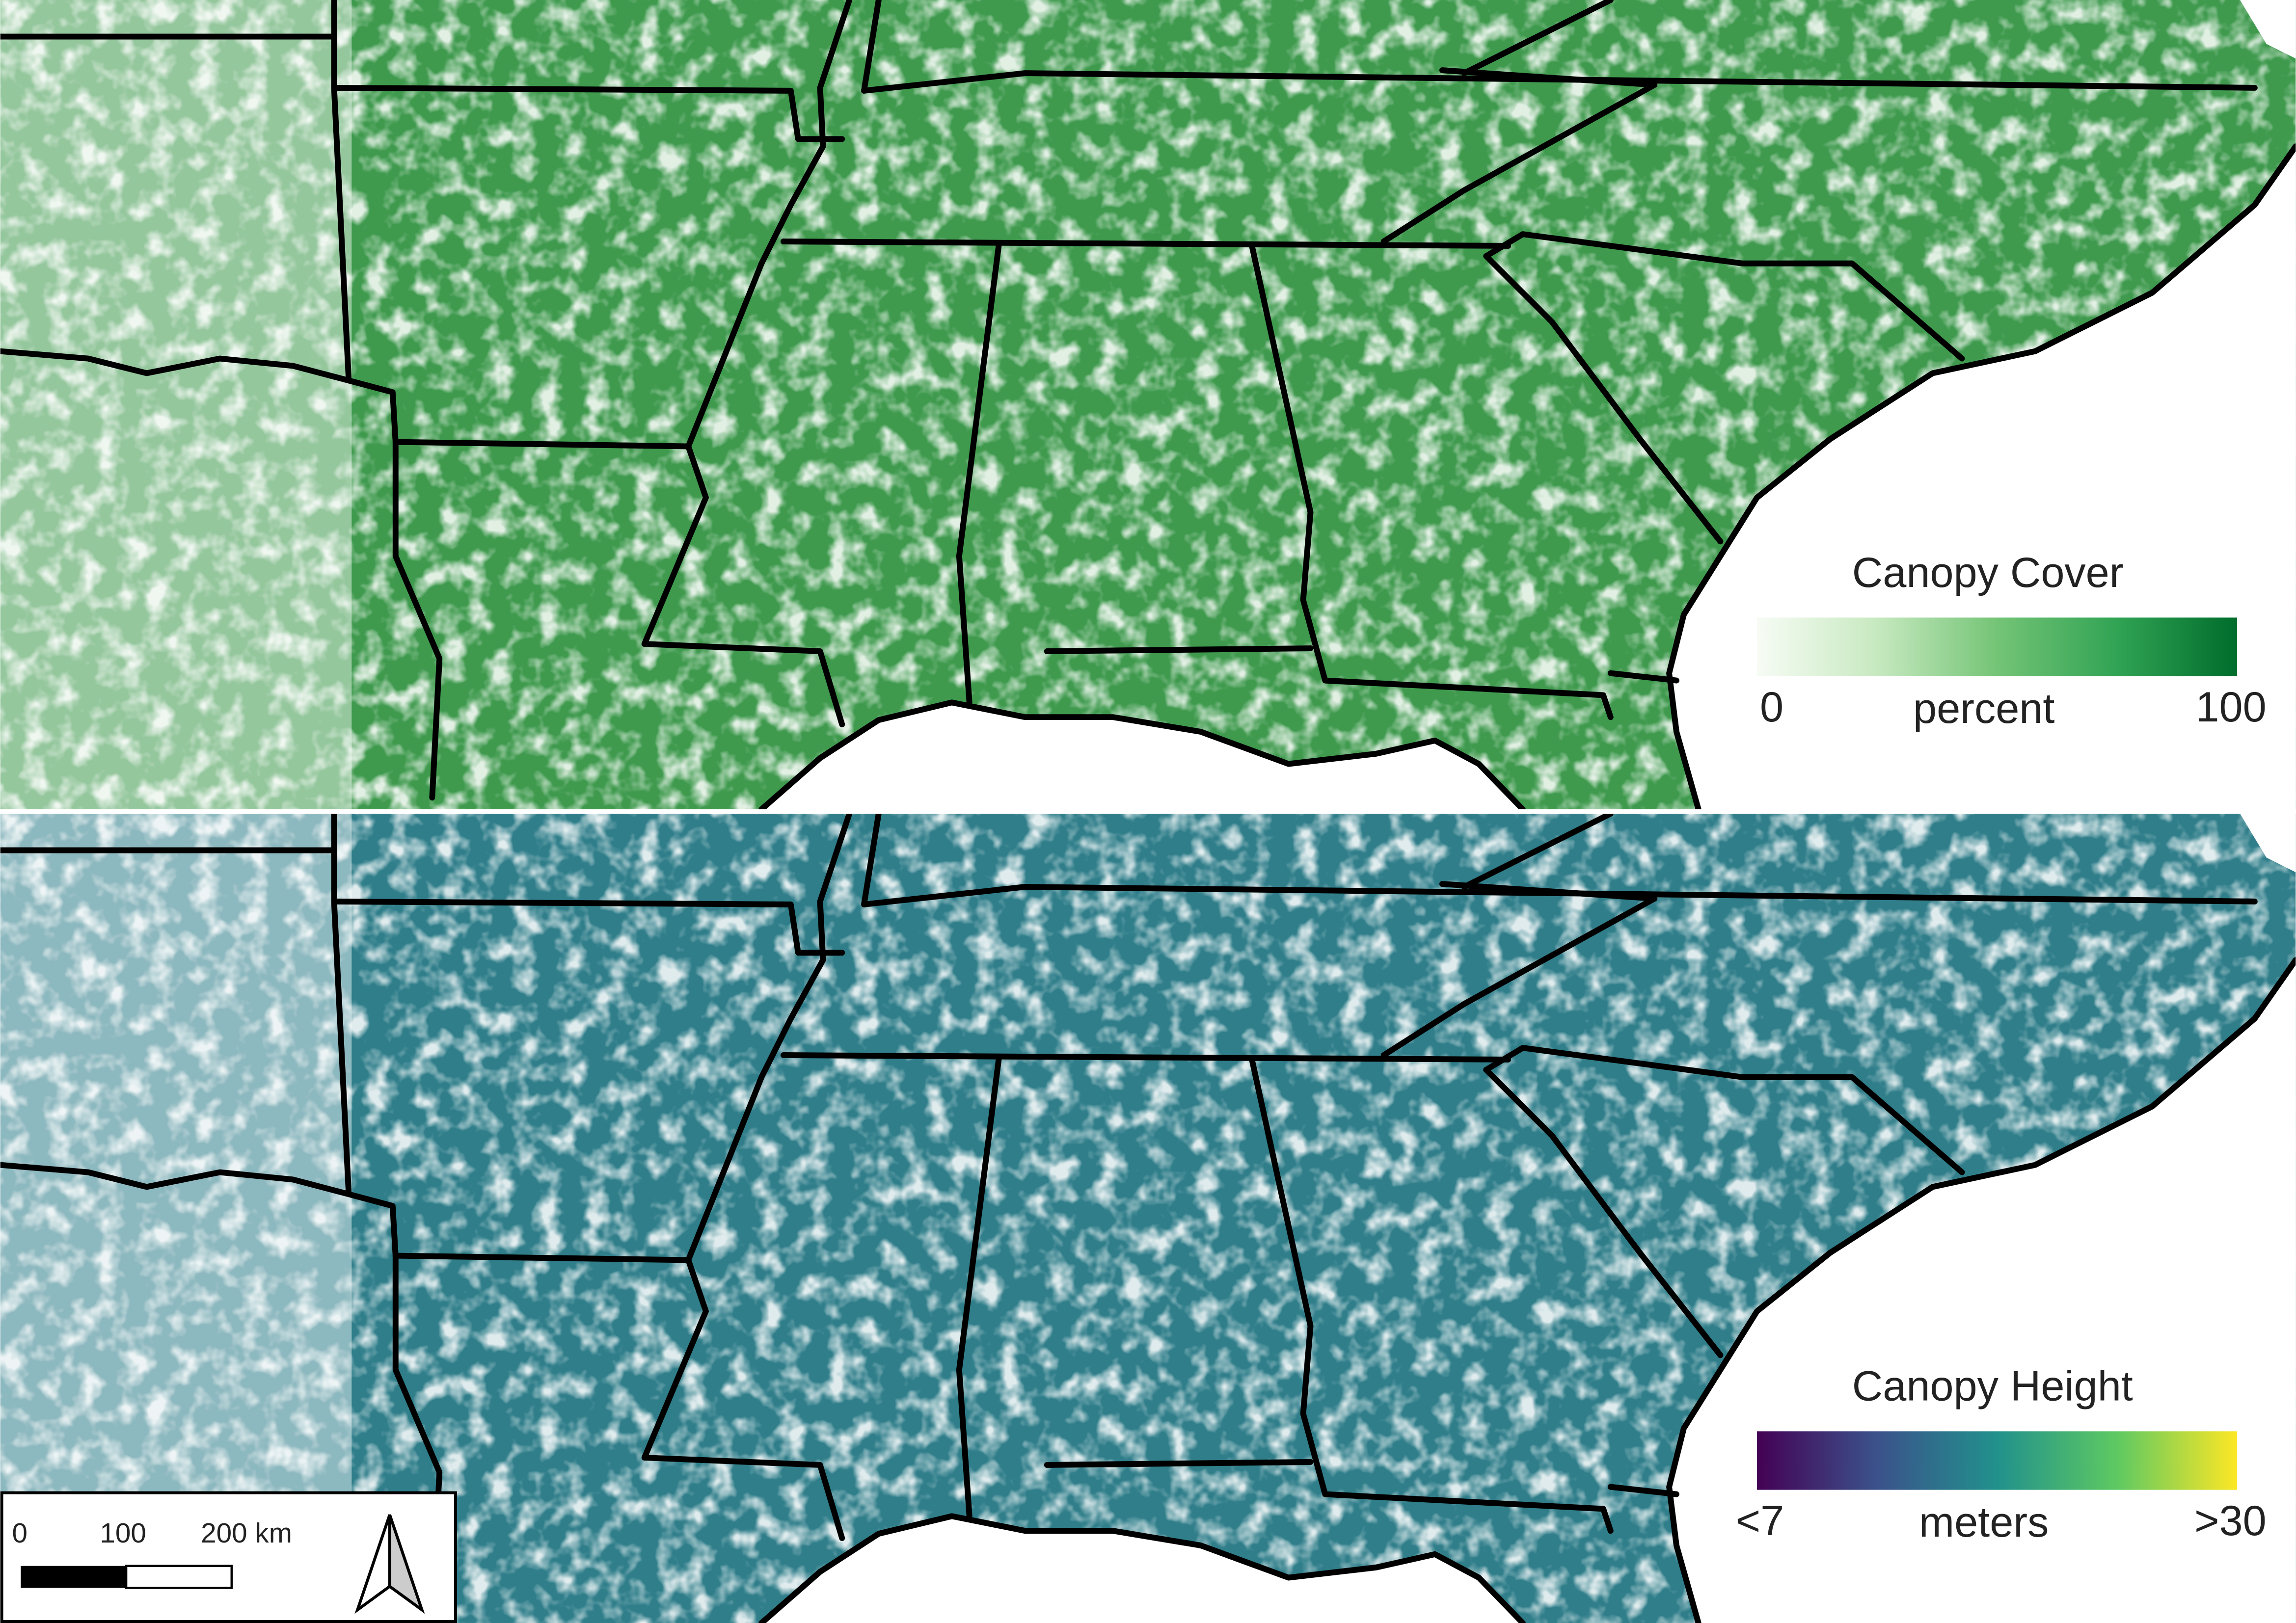 The width and height of the screenshot is (2296, 1623). Describe the element at coordinates (123, 1533) in the screenshot. I see `scale-label: 100` at that location.